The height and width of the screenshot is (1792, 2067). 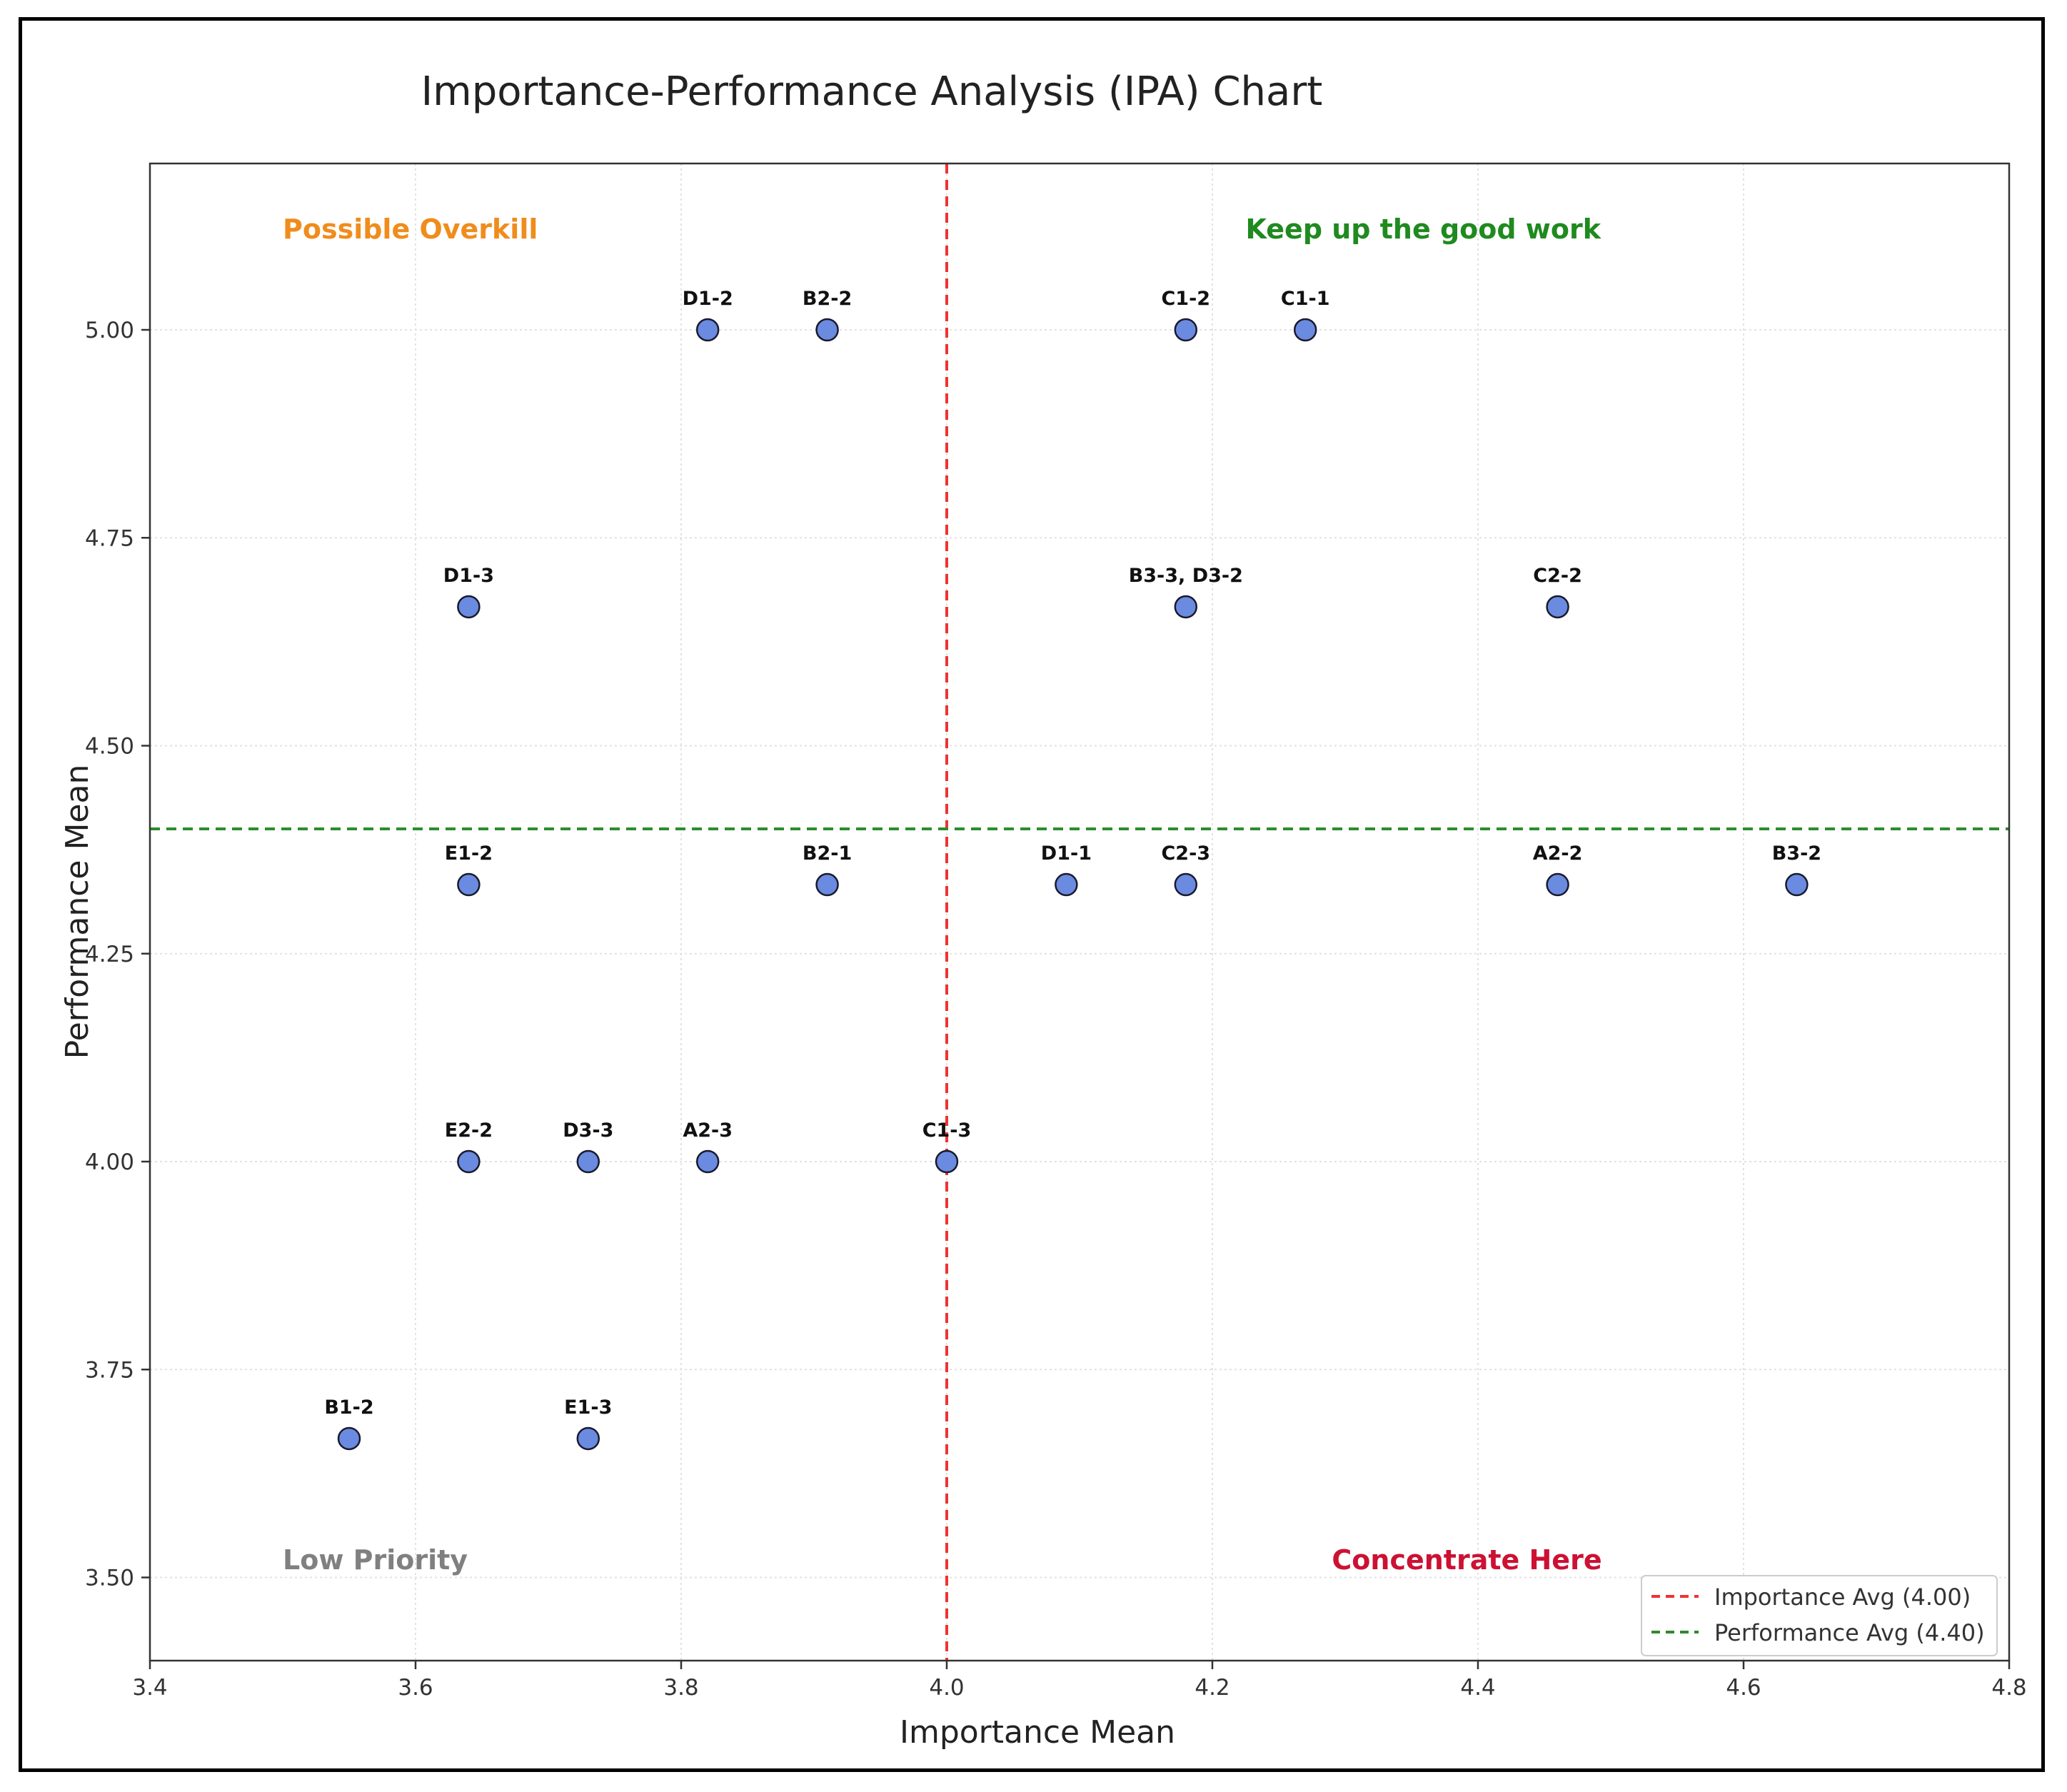 What do you see at coordinates (1558, 592) in the screenshot?
I see `data-point: C2-2` at bounding box center [1558, 592].